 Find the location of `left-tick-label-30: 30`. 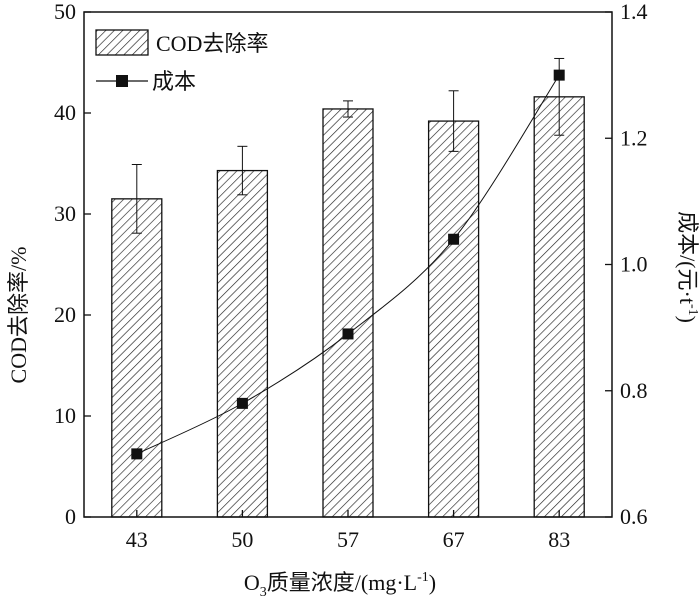

left-tick-label-30: 30 is located at coordinates (65, 213).